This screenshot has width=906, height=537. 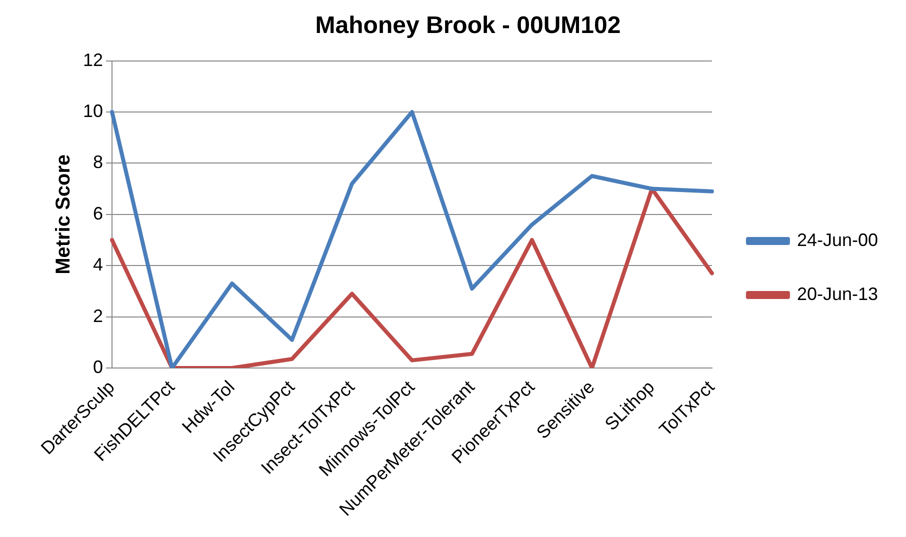 What do you see at coordinates (98, 213) in the screenshot?
I see `y-tick-label: 6` at bounding box center [98, 213].